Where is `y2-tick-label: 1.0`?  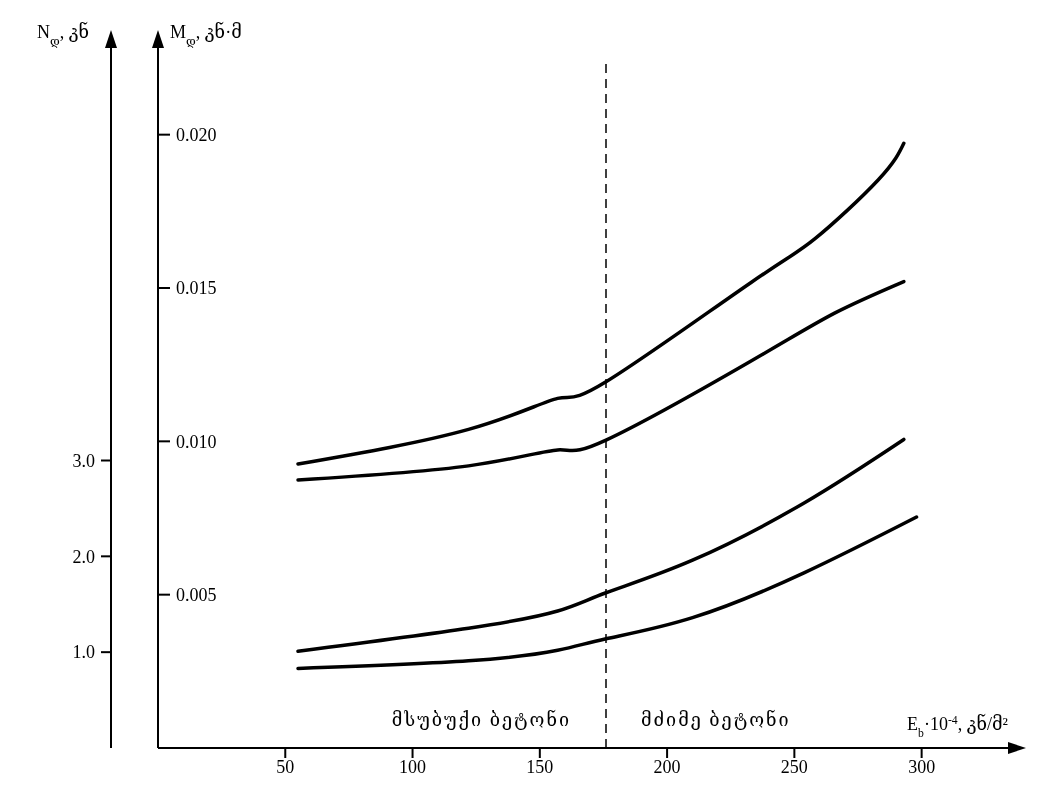 y2-tick-label: 1.0 is located at coordinates (83, 652).